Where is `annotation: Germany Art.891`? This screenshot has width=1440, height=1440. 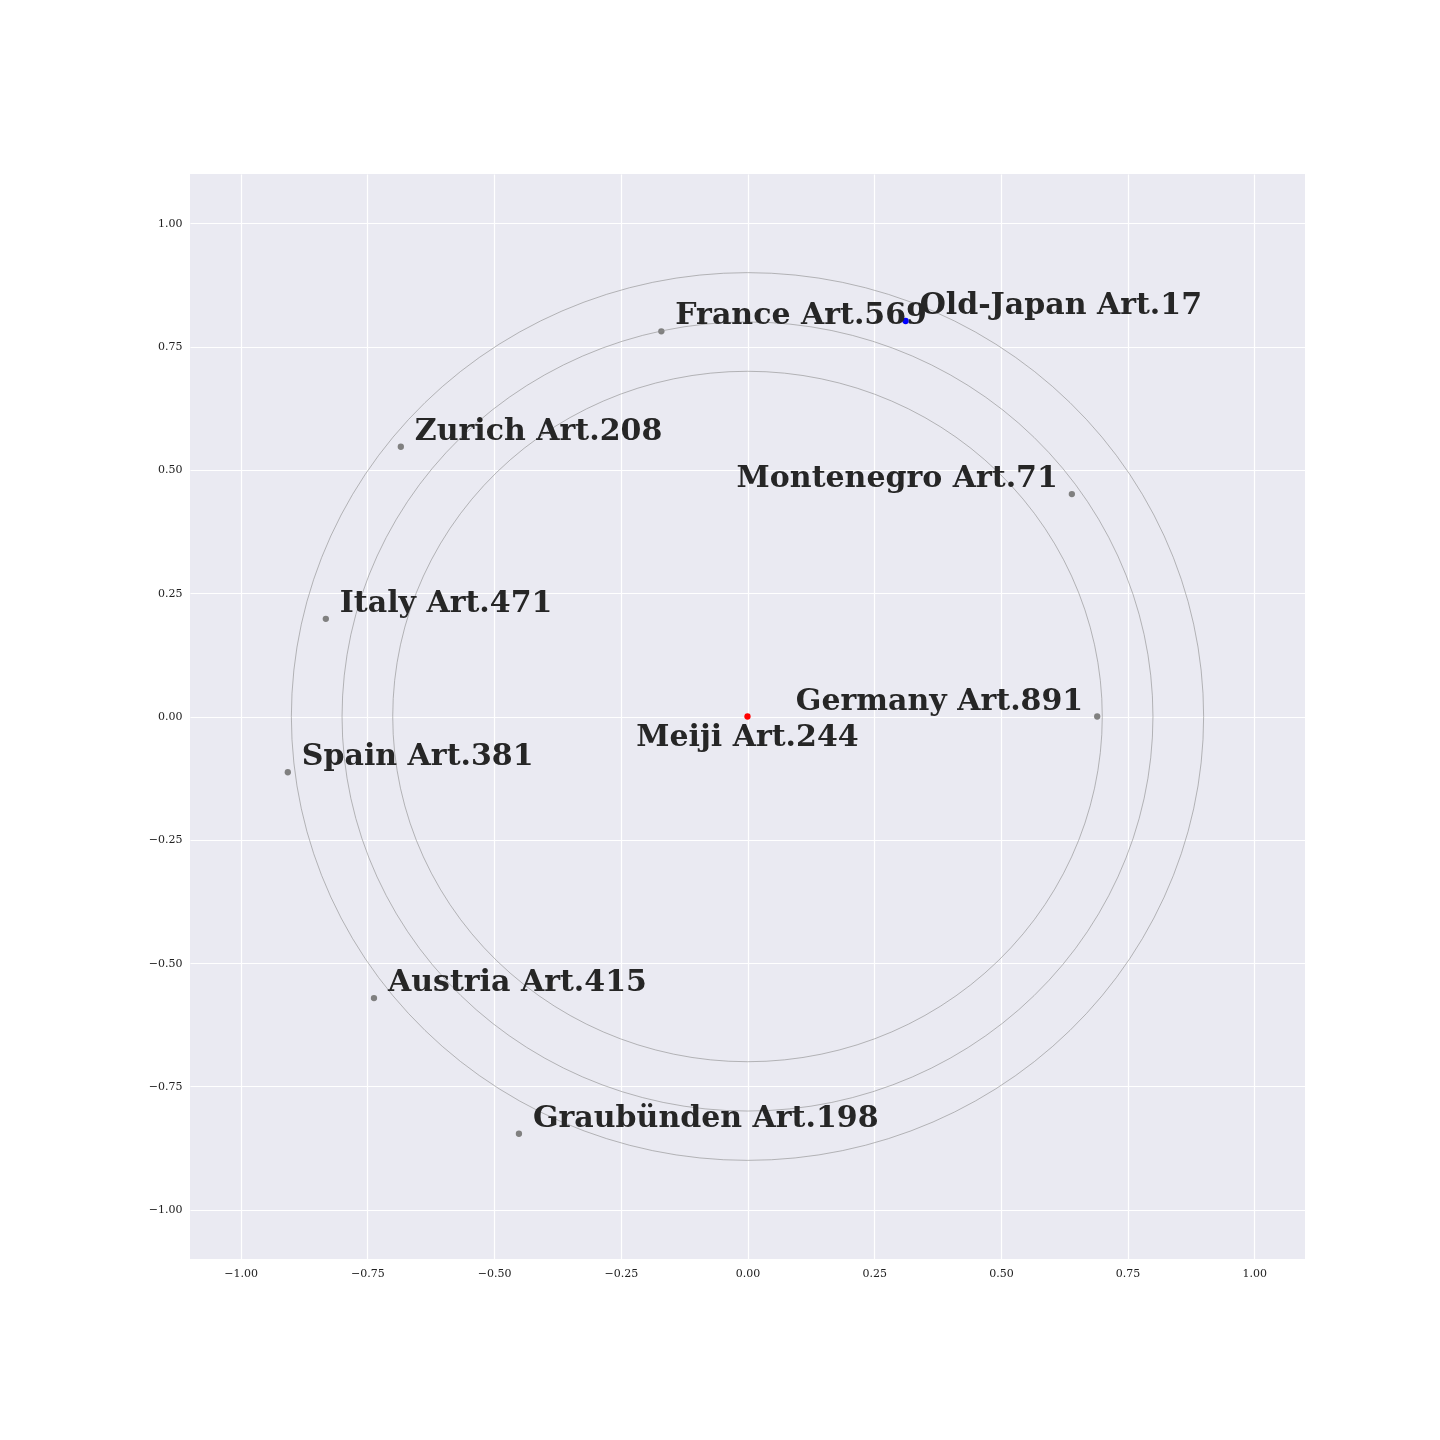 annotation: Germany Art.891 is located at coordinates (939, 699).